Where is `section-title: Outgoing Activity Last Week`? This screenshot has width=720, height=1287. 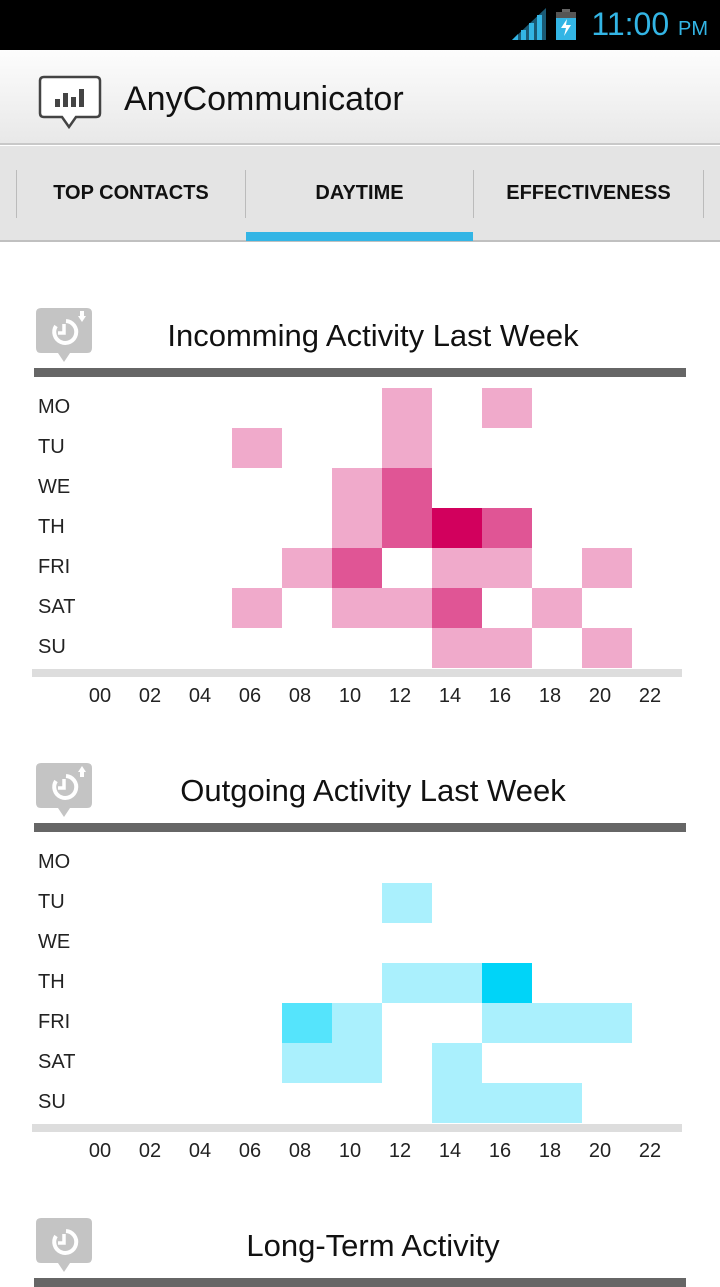
section-title: Outgoing Activity Last Week is located at coordinates (373, 790).